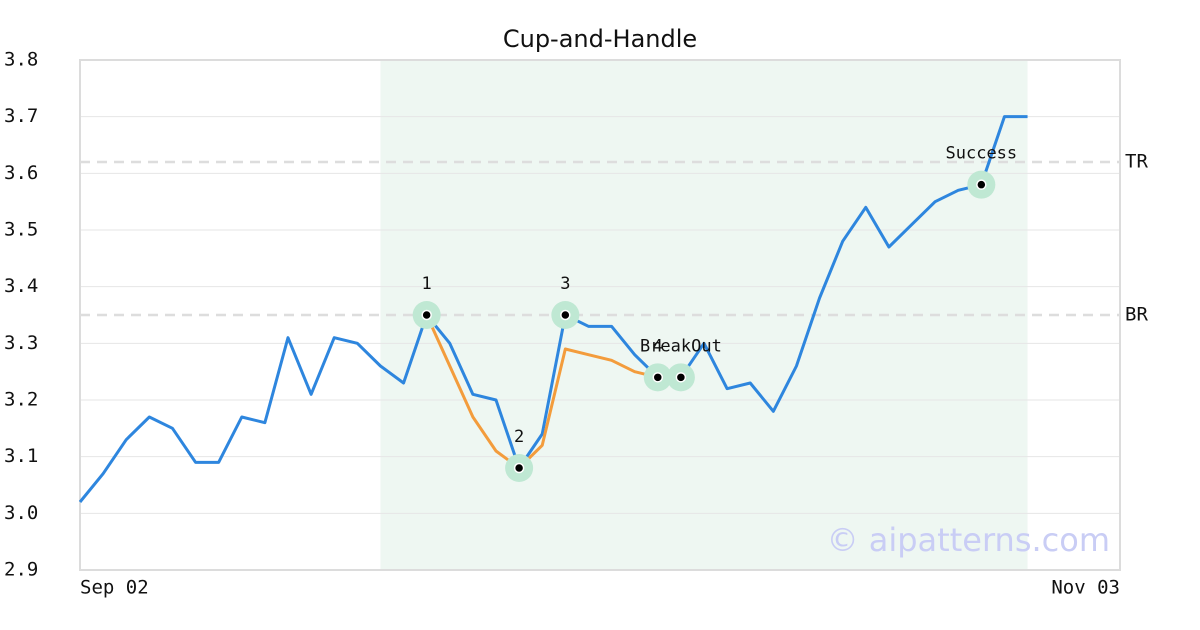 The height and width of the screenshot is (630, 1200). Describe the element at coordinates (21, 570) in the screenshot. I see `y-tick-label: 2.9` at that location.